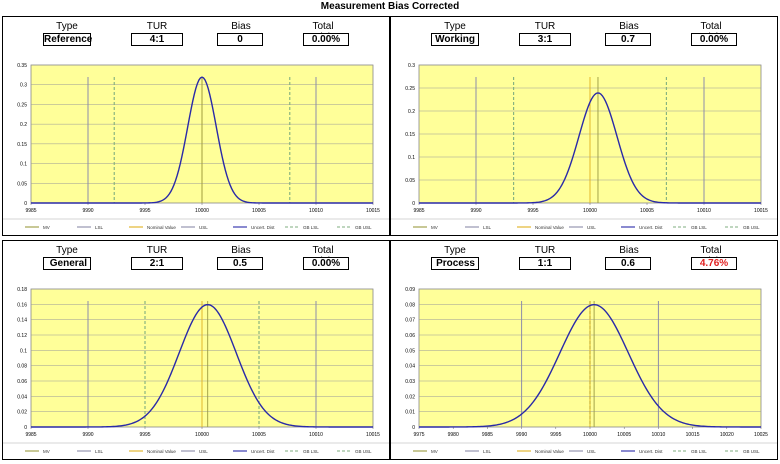 The width and height of the screenshot is (780, 464). What do you see at coordinates (67, 26) in the screenshot?
I see `type-header-label: Type` at bounding box center [67, 26].